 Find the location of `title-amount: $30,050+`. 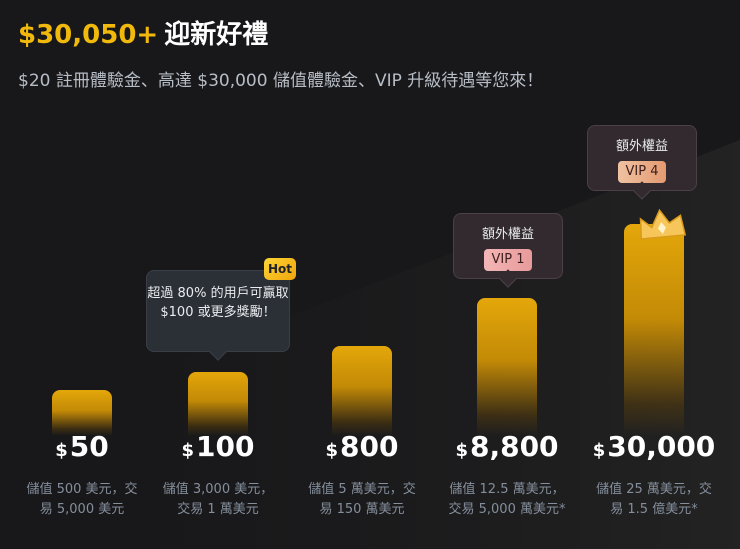

title-amount: $30,050+ is located at coordinates (88, 35).